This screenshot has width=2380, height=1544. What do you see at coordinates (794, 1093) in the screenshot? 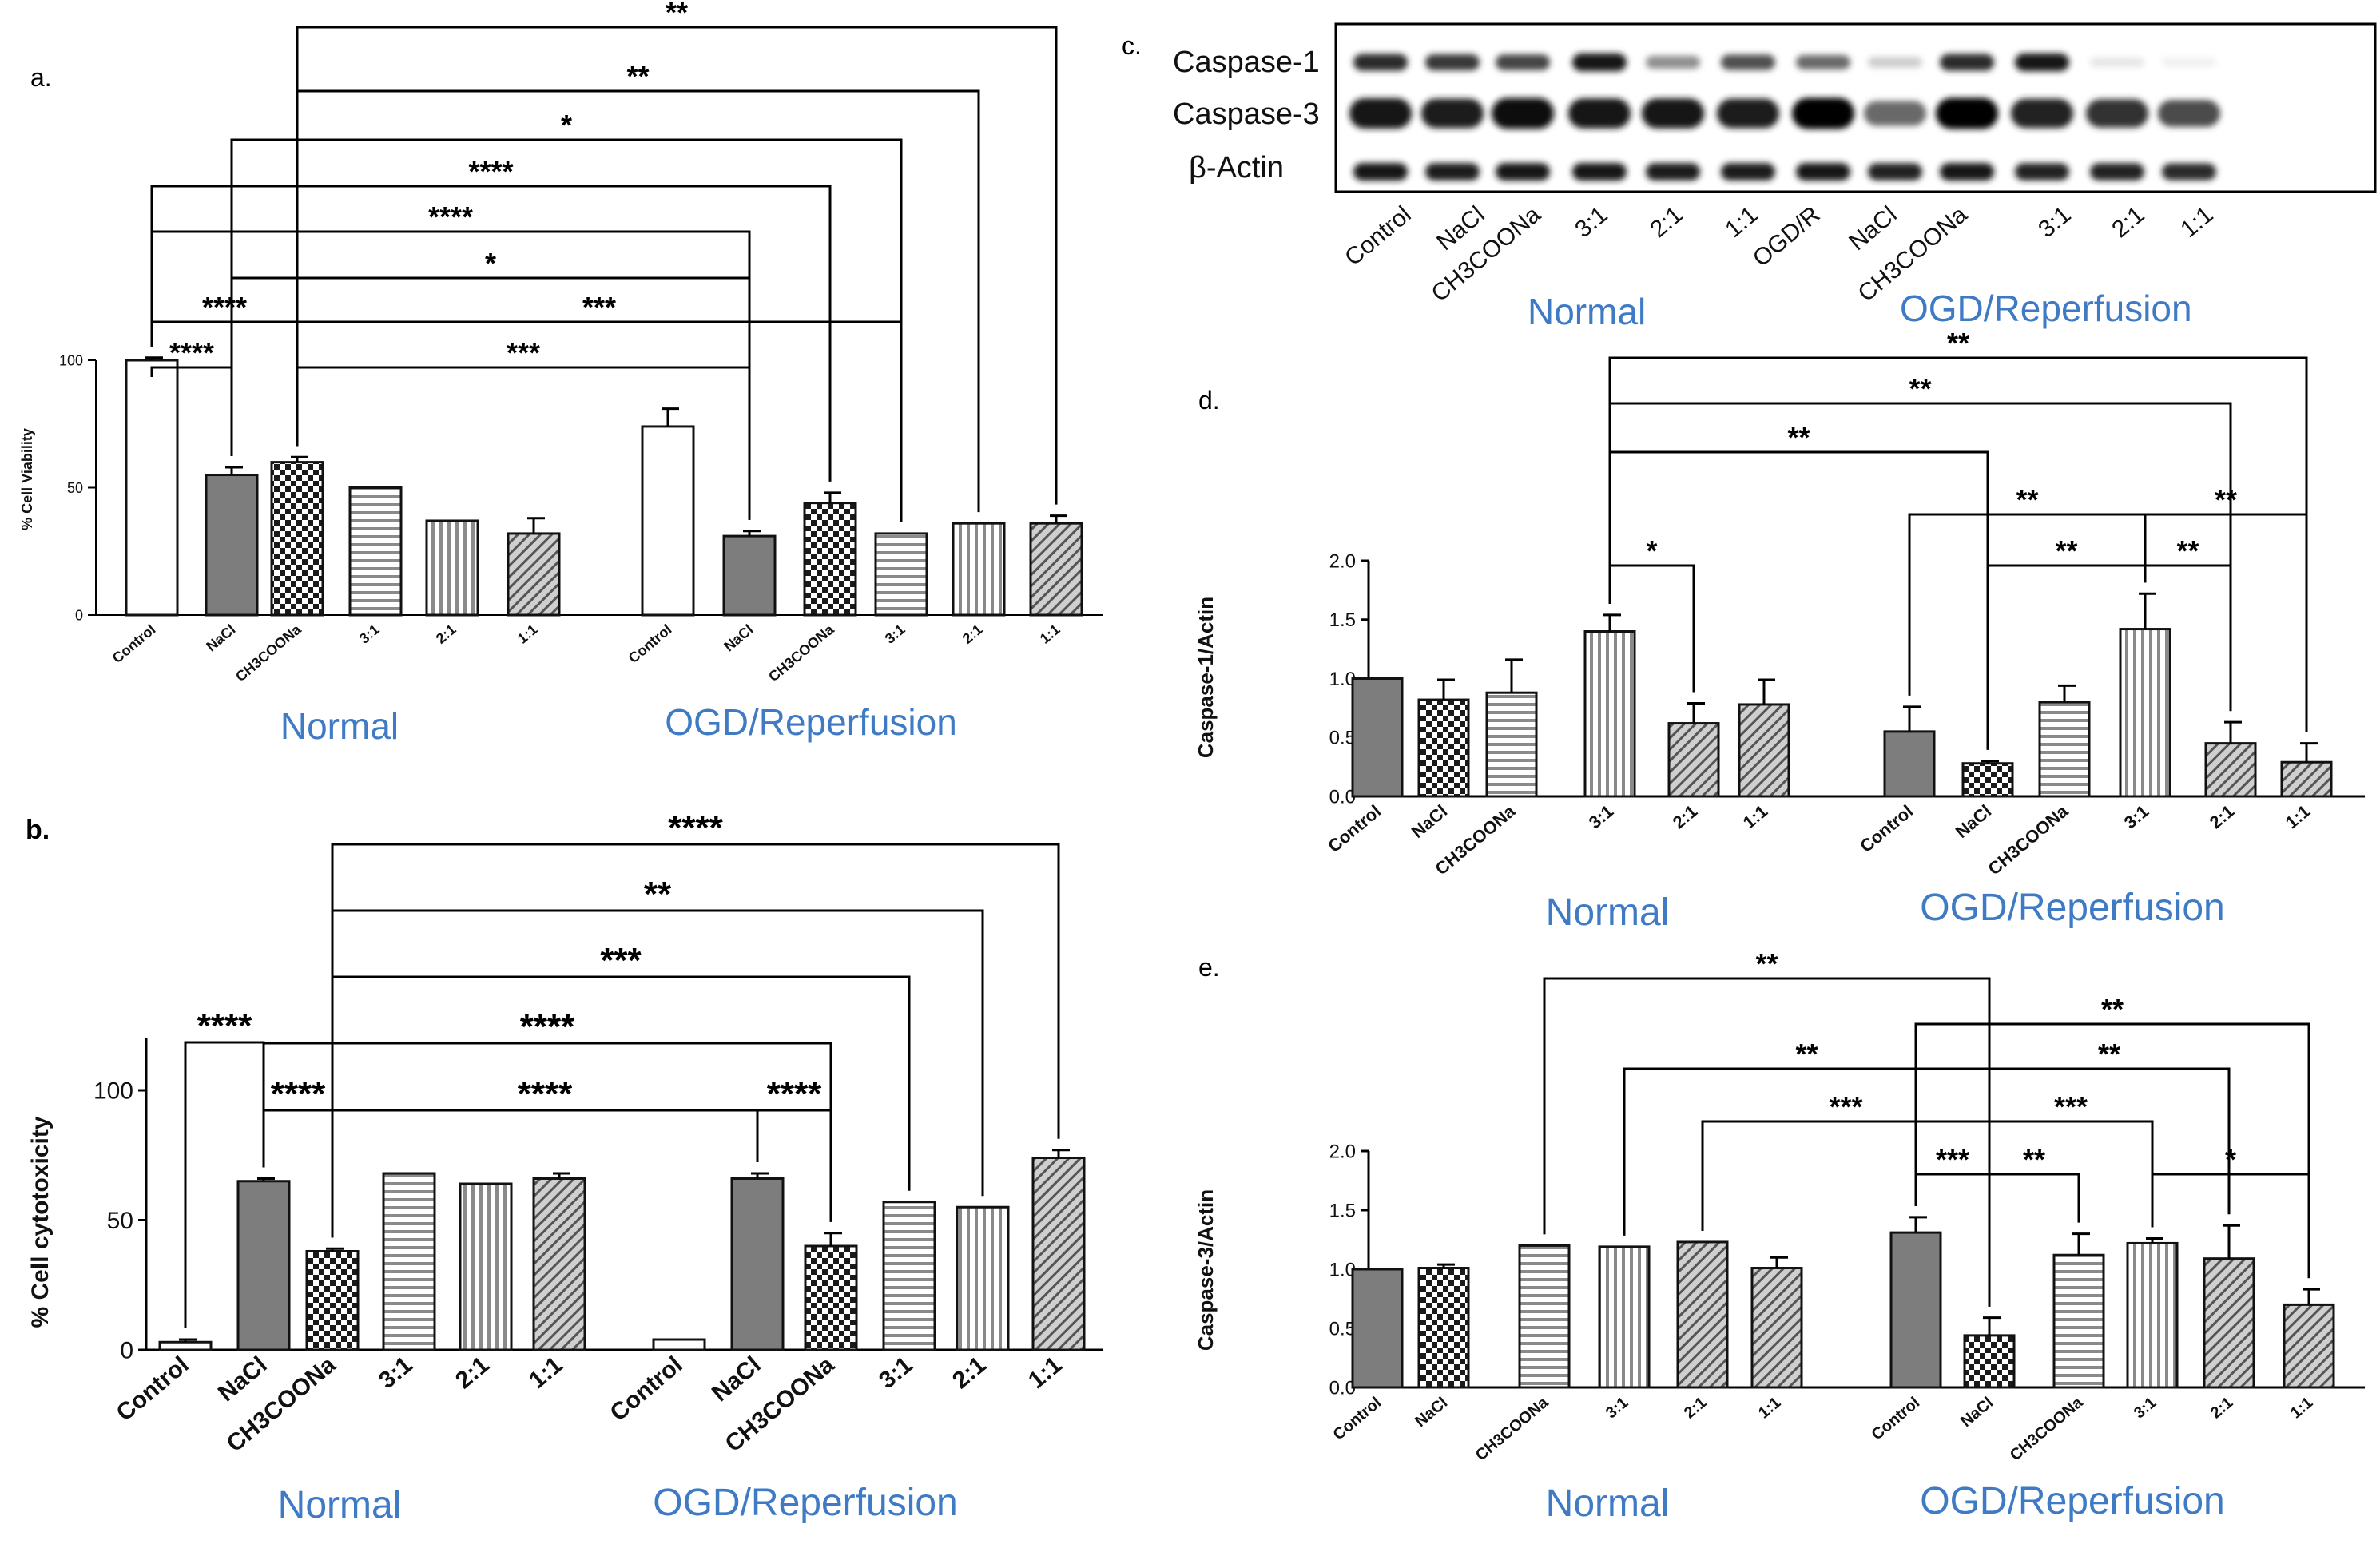
I see `significance-label: ****` at bounding box center [794, 1093].